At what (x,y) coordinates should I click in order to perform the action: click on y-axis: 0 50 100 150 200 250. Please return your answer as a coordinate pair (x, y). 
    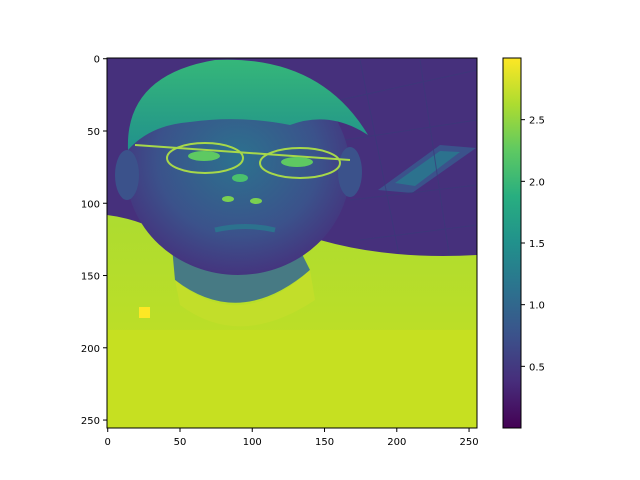
    Looking at the image, I should click on (94, 241).